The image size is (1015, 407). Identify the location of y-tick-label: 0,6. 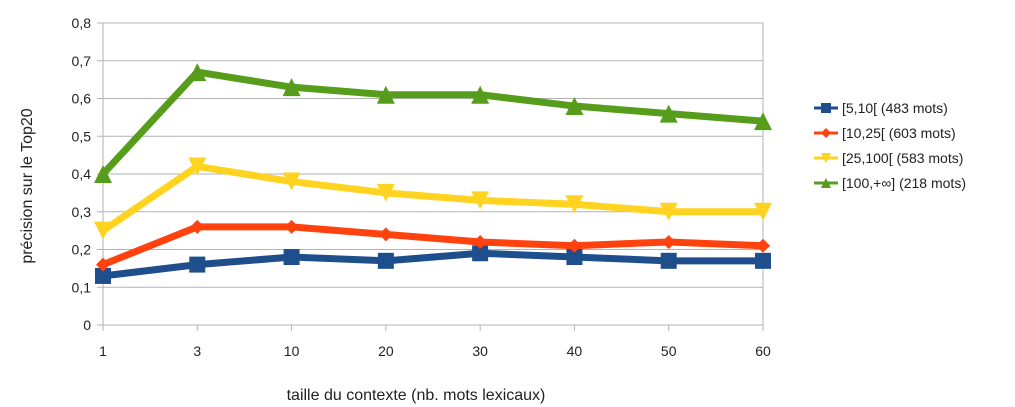
(82, 99).